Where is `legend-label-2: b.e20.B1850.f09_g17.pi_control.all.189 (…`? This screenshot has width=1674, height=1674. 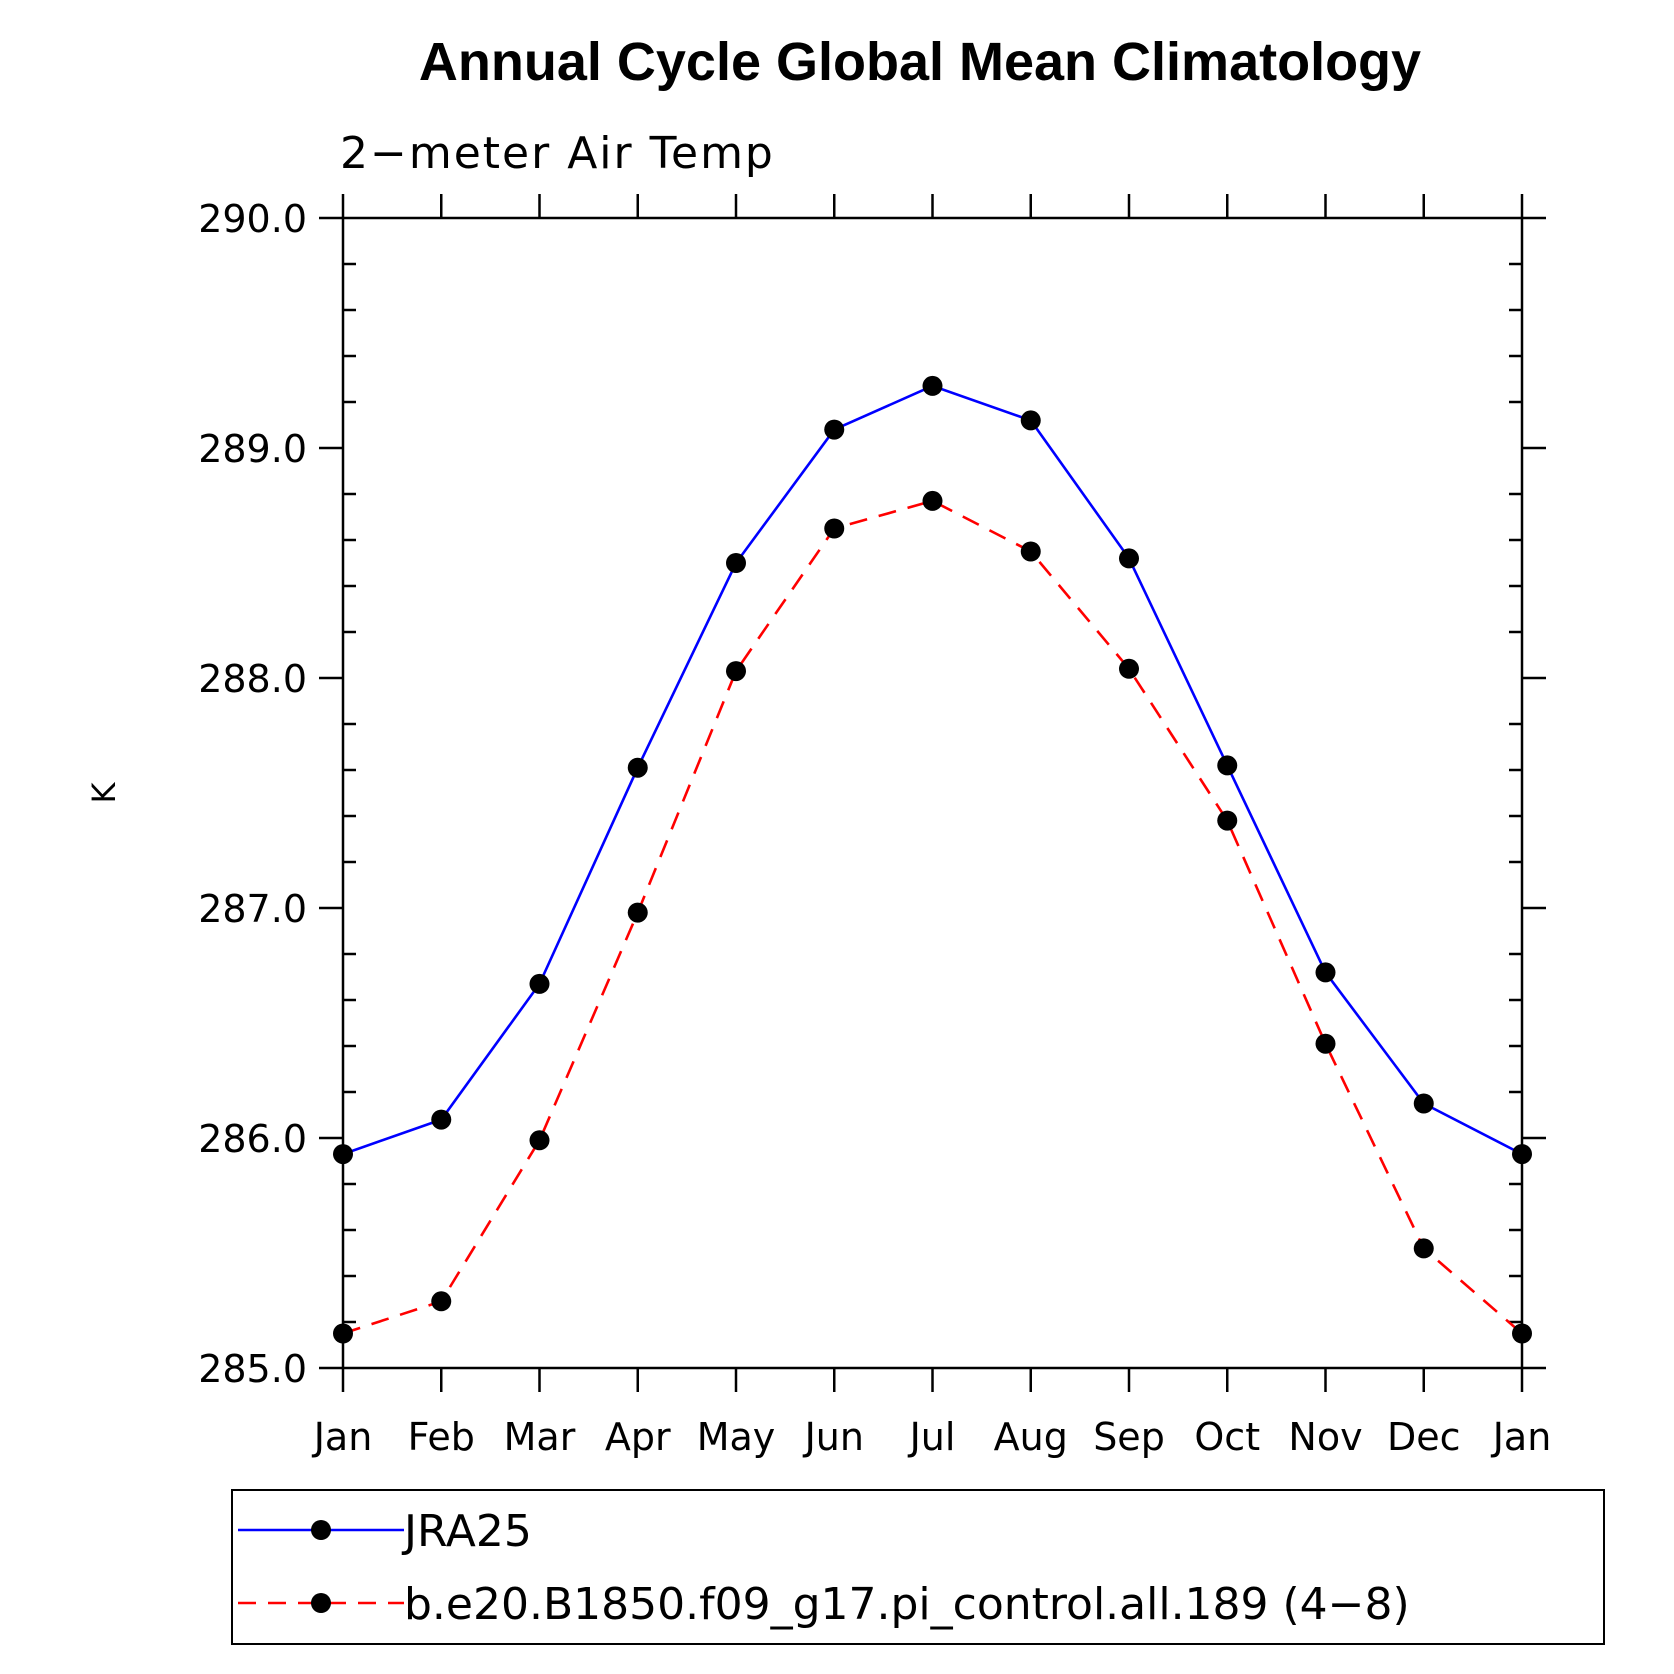
legend-label-2: b.e20.B1850.f09_g17.pi_control.all.189 (… is located at coordinates (907, 1604).